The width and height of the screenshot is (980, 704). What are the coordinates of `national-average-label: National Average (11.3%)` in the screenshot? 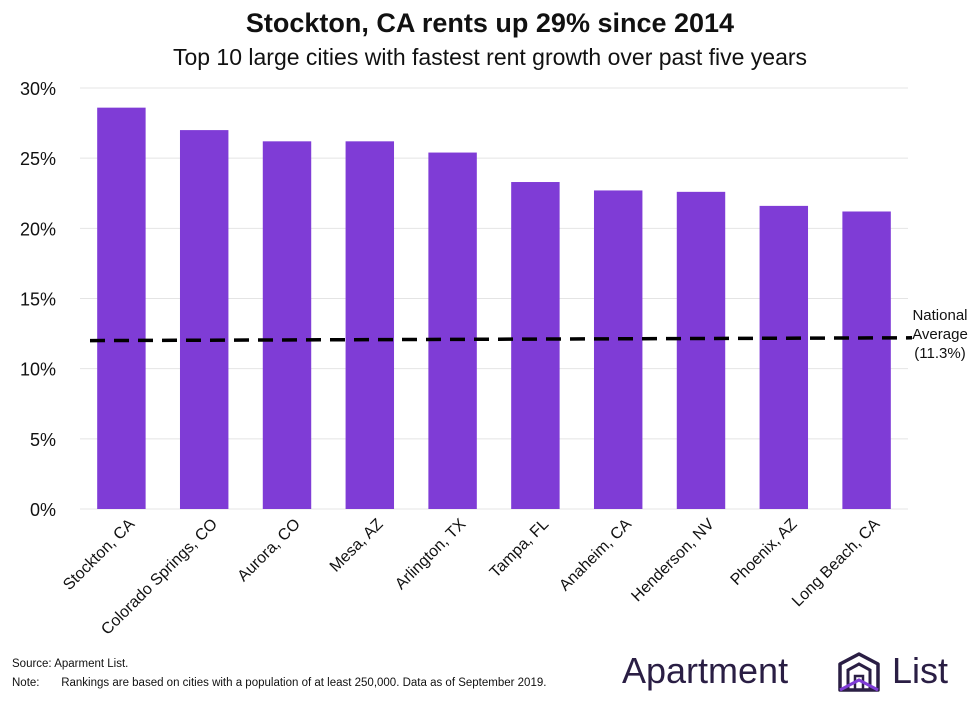 It's located at (940, 334).